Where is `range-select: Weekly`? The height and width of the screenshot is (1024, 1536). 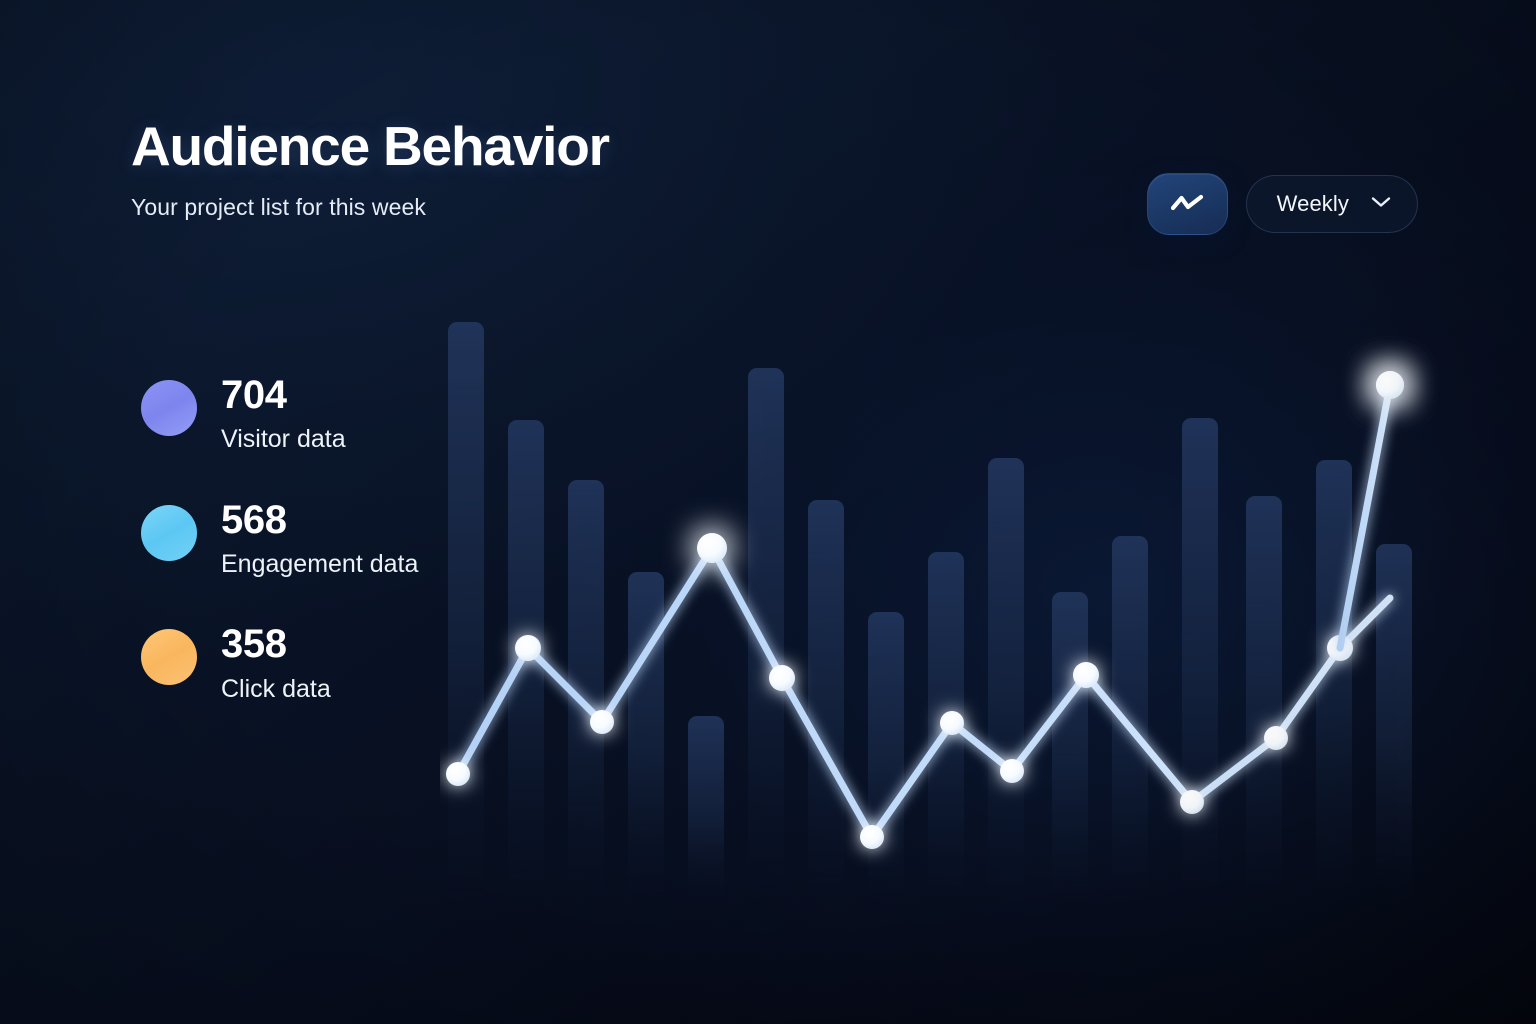
range-select: Weekly is located at coordinates (1331, 204).